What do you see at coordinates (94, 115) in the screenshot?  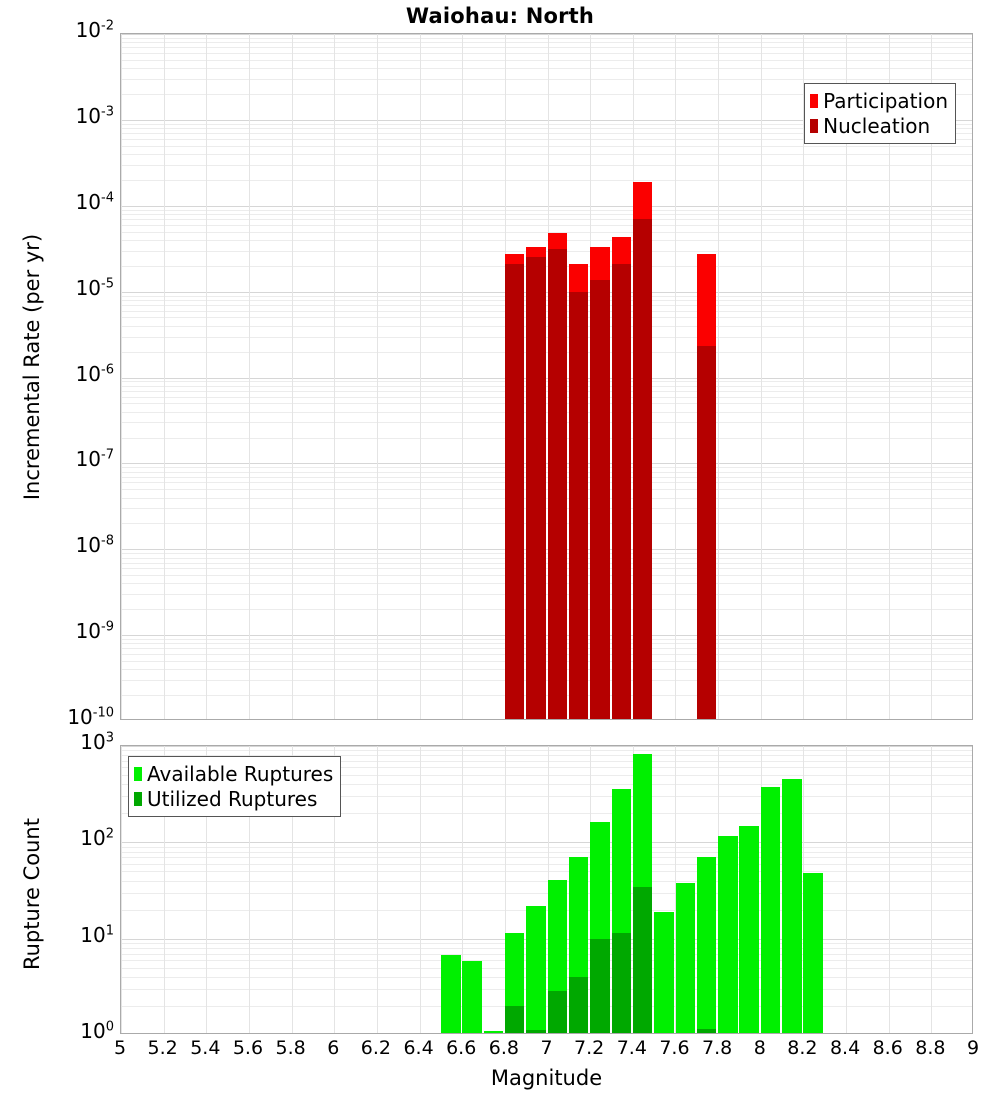 I see `y-axis-tick-label: 10⁻³` at bounding box center [94, 115].